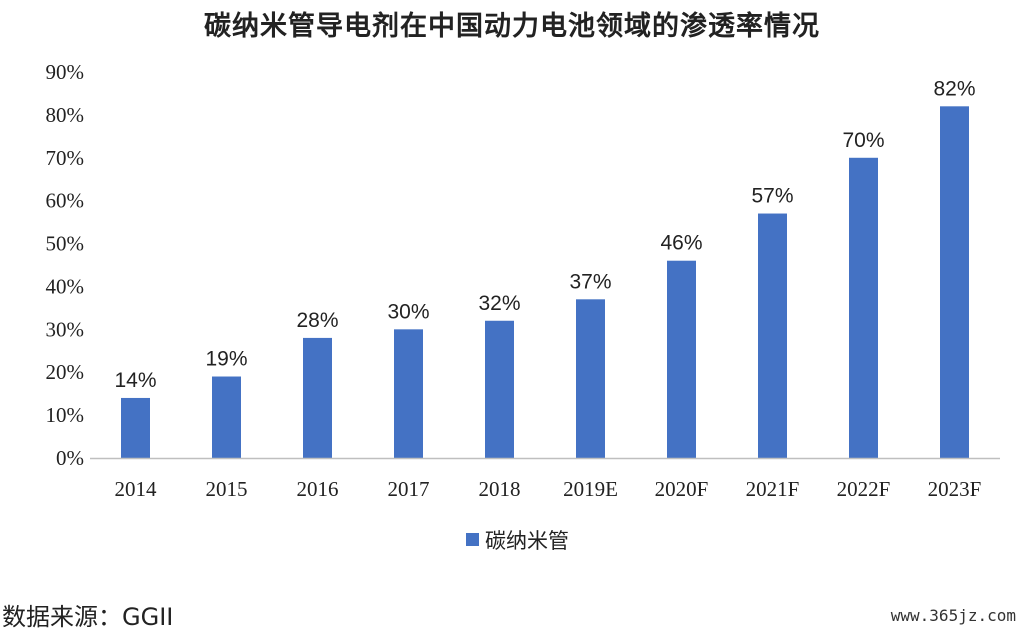  I want to click on x-tick-label: 2021F, so click(773, 489).